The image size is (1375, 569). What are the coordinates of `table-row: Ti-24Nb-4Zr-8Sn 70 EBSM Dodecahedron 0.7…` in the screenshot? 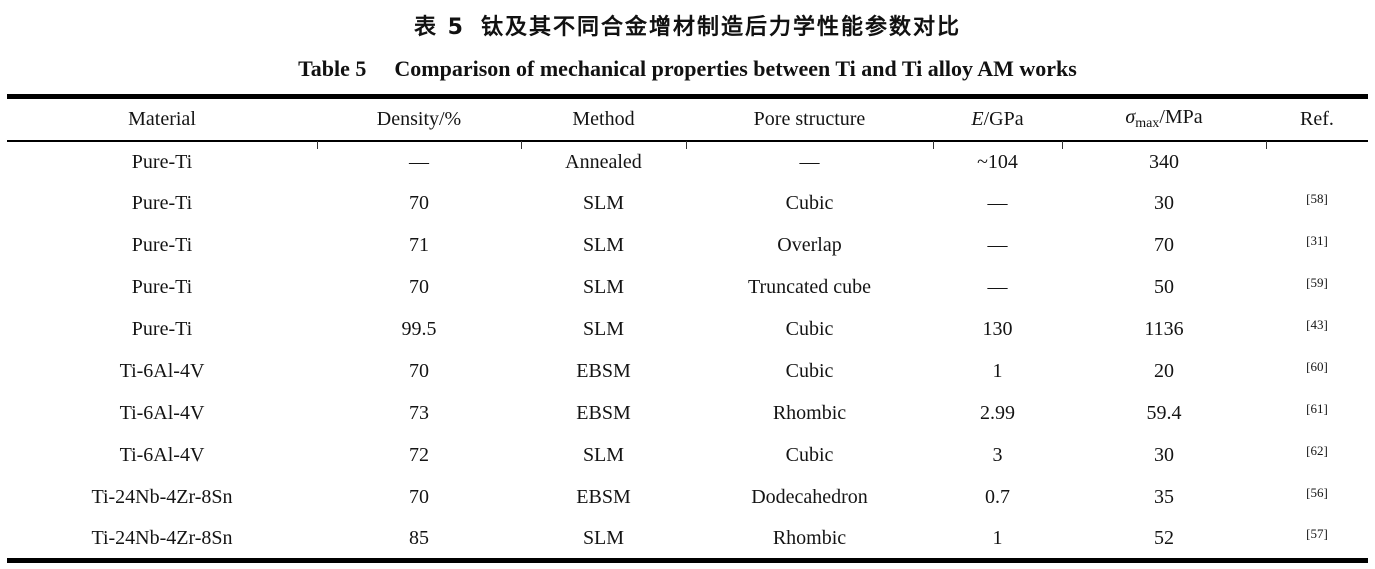 It's located at (687, 498).